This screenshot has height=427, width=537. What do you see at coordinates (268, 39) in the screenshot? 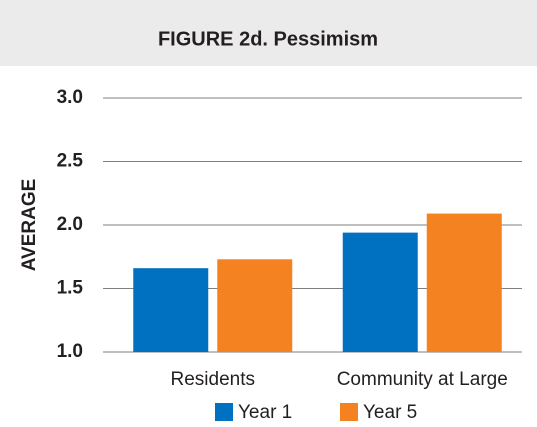
I see `chart-title: FIGURE 2d. Pessimism` at bounding box center [268, 39].